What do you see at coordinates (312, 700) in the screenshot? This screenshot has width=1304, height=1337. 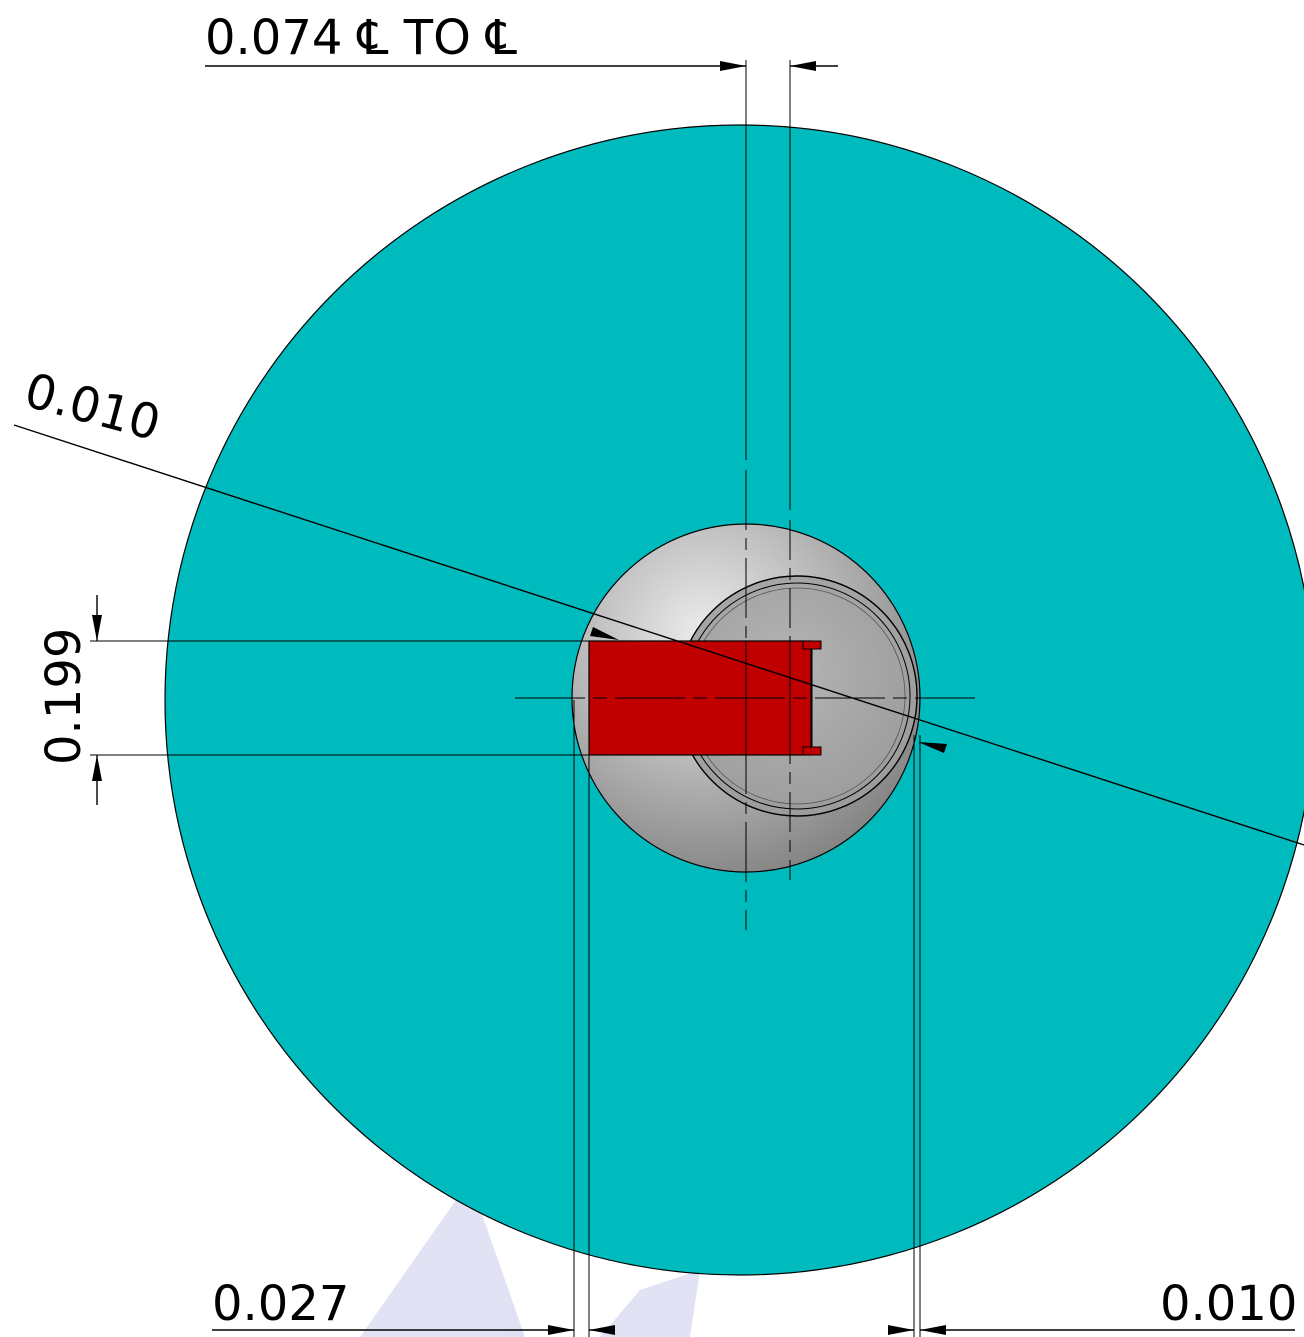 I see `dimension-vertical: 0.199` at bounding box center [312, 700].